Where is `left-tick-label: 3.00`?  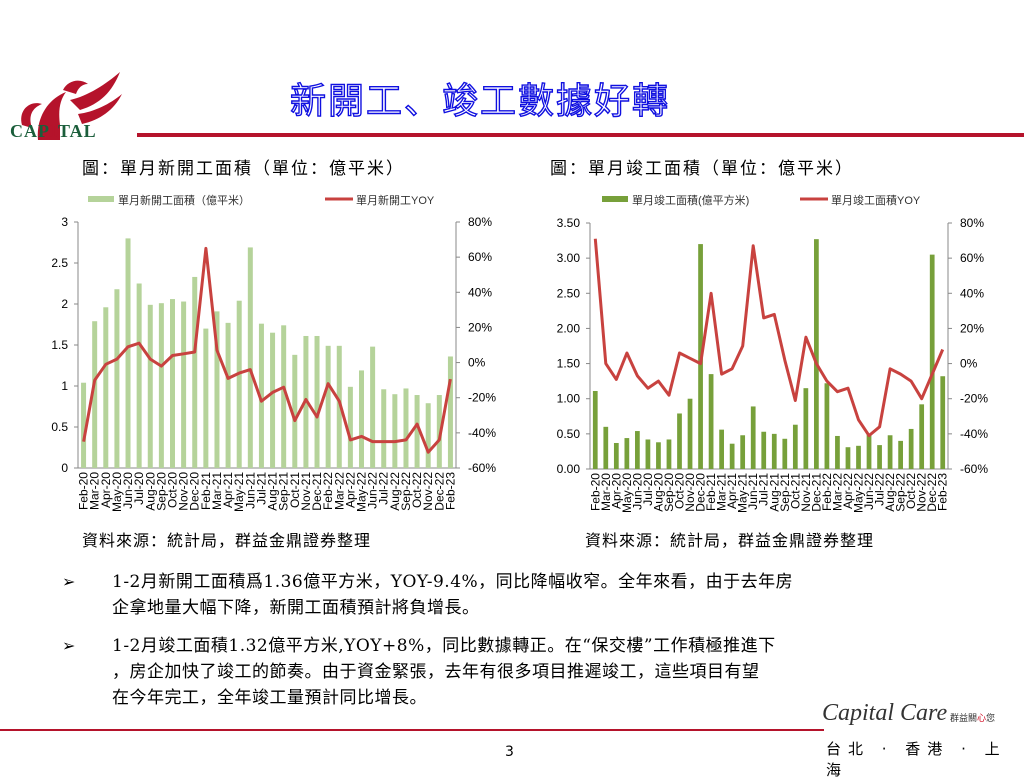 left-tick-label: 3.00 is located at coordinates (569, 258).